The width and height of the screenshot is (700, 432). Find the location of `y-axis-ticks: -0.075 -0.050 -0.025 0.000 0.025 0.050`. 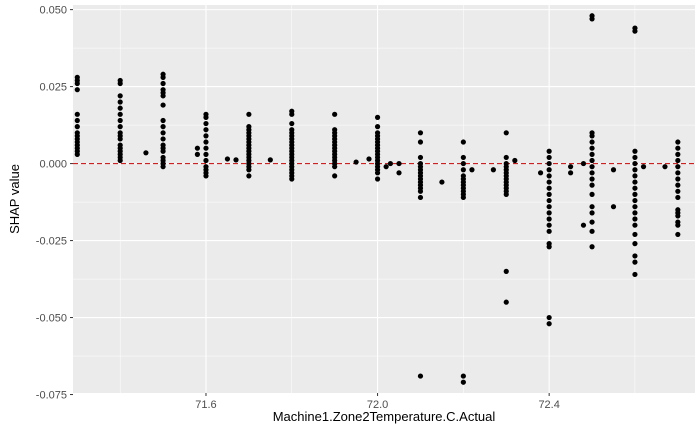

y-axis-ticks: -0.075 -0.050 -0.025 0.000 0.025 0.050 is located at coordinates (54, 203).